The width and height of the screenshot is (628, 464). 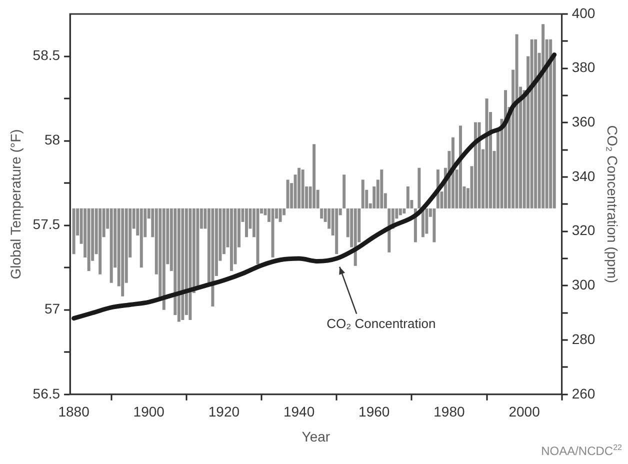 I want to click on annotation: CO₂ Concentration, so click(x=381, y=323).